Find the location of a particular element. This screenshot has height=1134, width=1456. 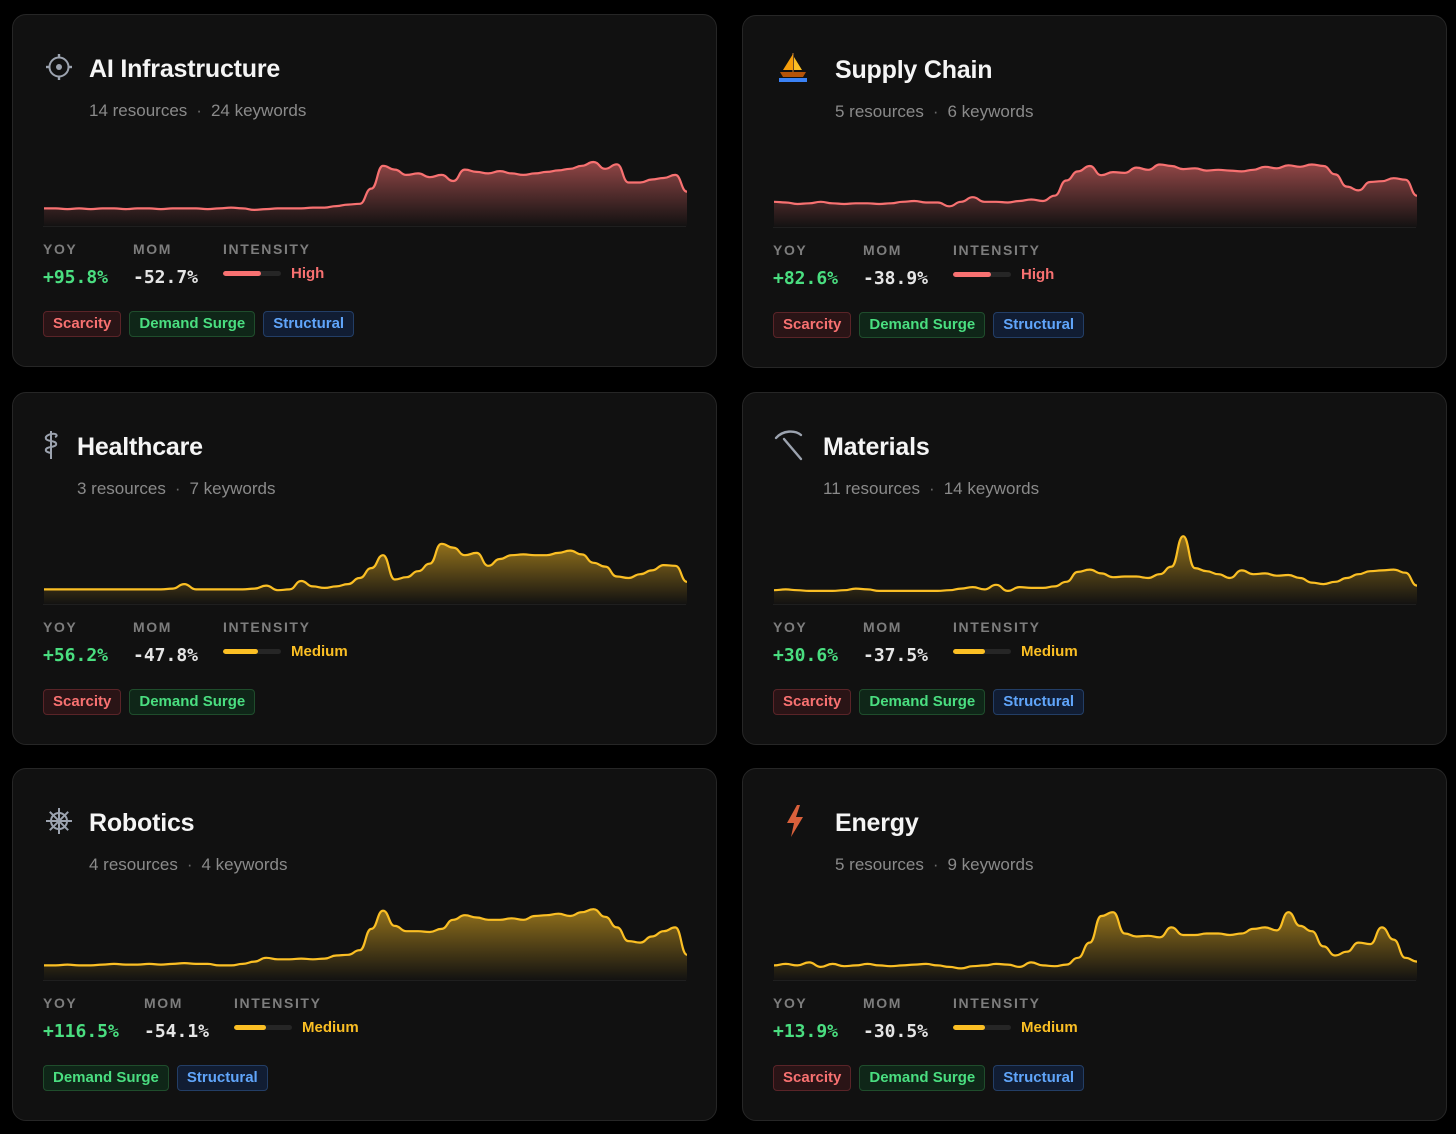

card-title: Robotics is located at coordinates (142, 823).